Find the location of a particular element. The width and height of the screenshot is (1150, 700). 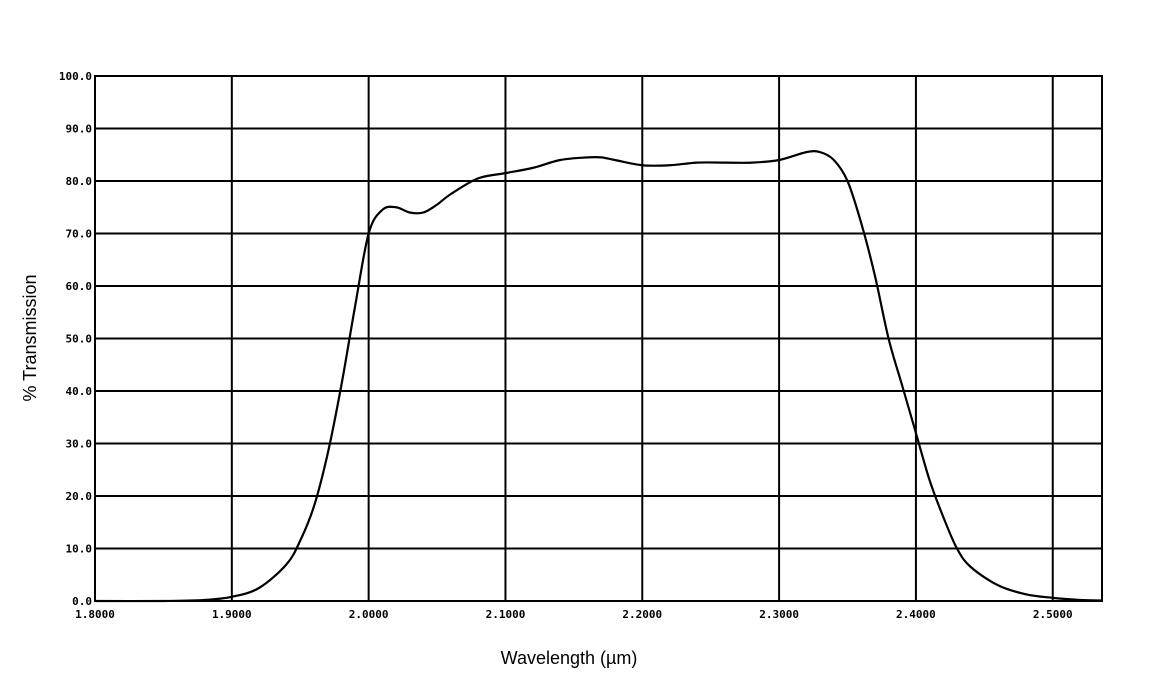

y-tick-label: 20.0 is located at coordinates (79, 496).